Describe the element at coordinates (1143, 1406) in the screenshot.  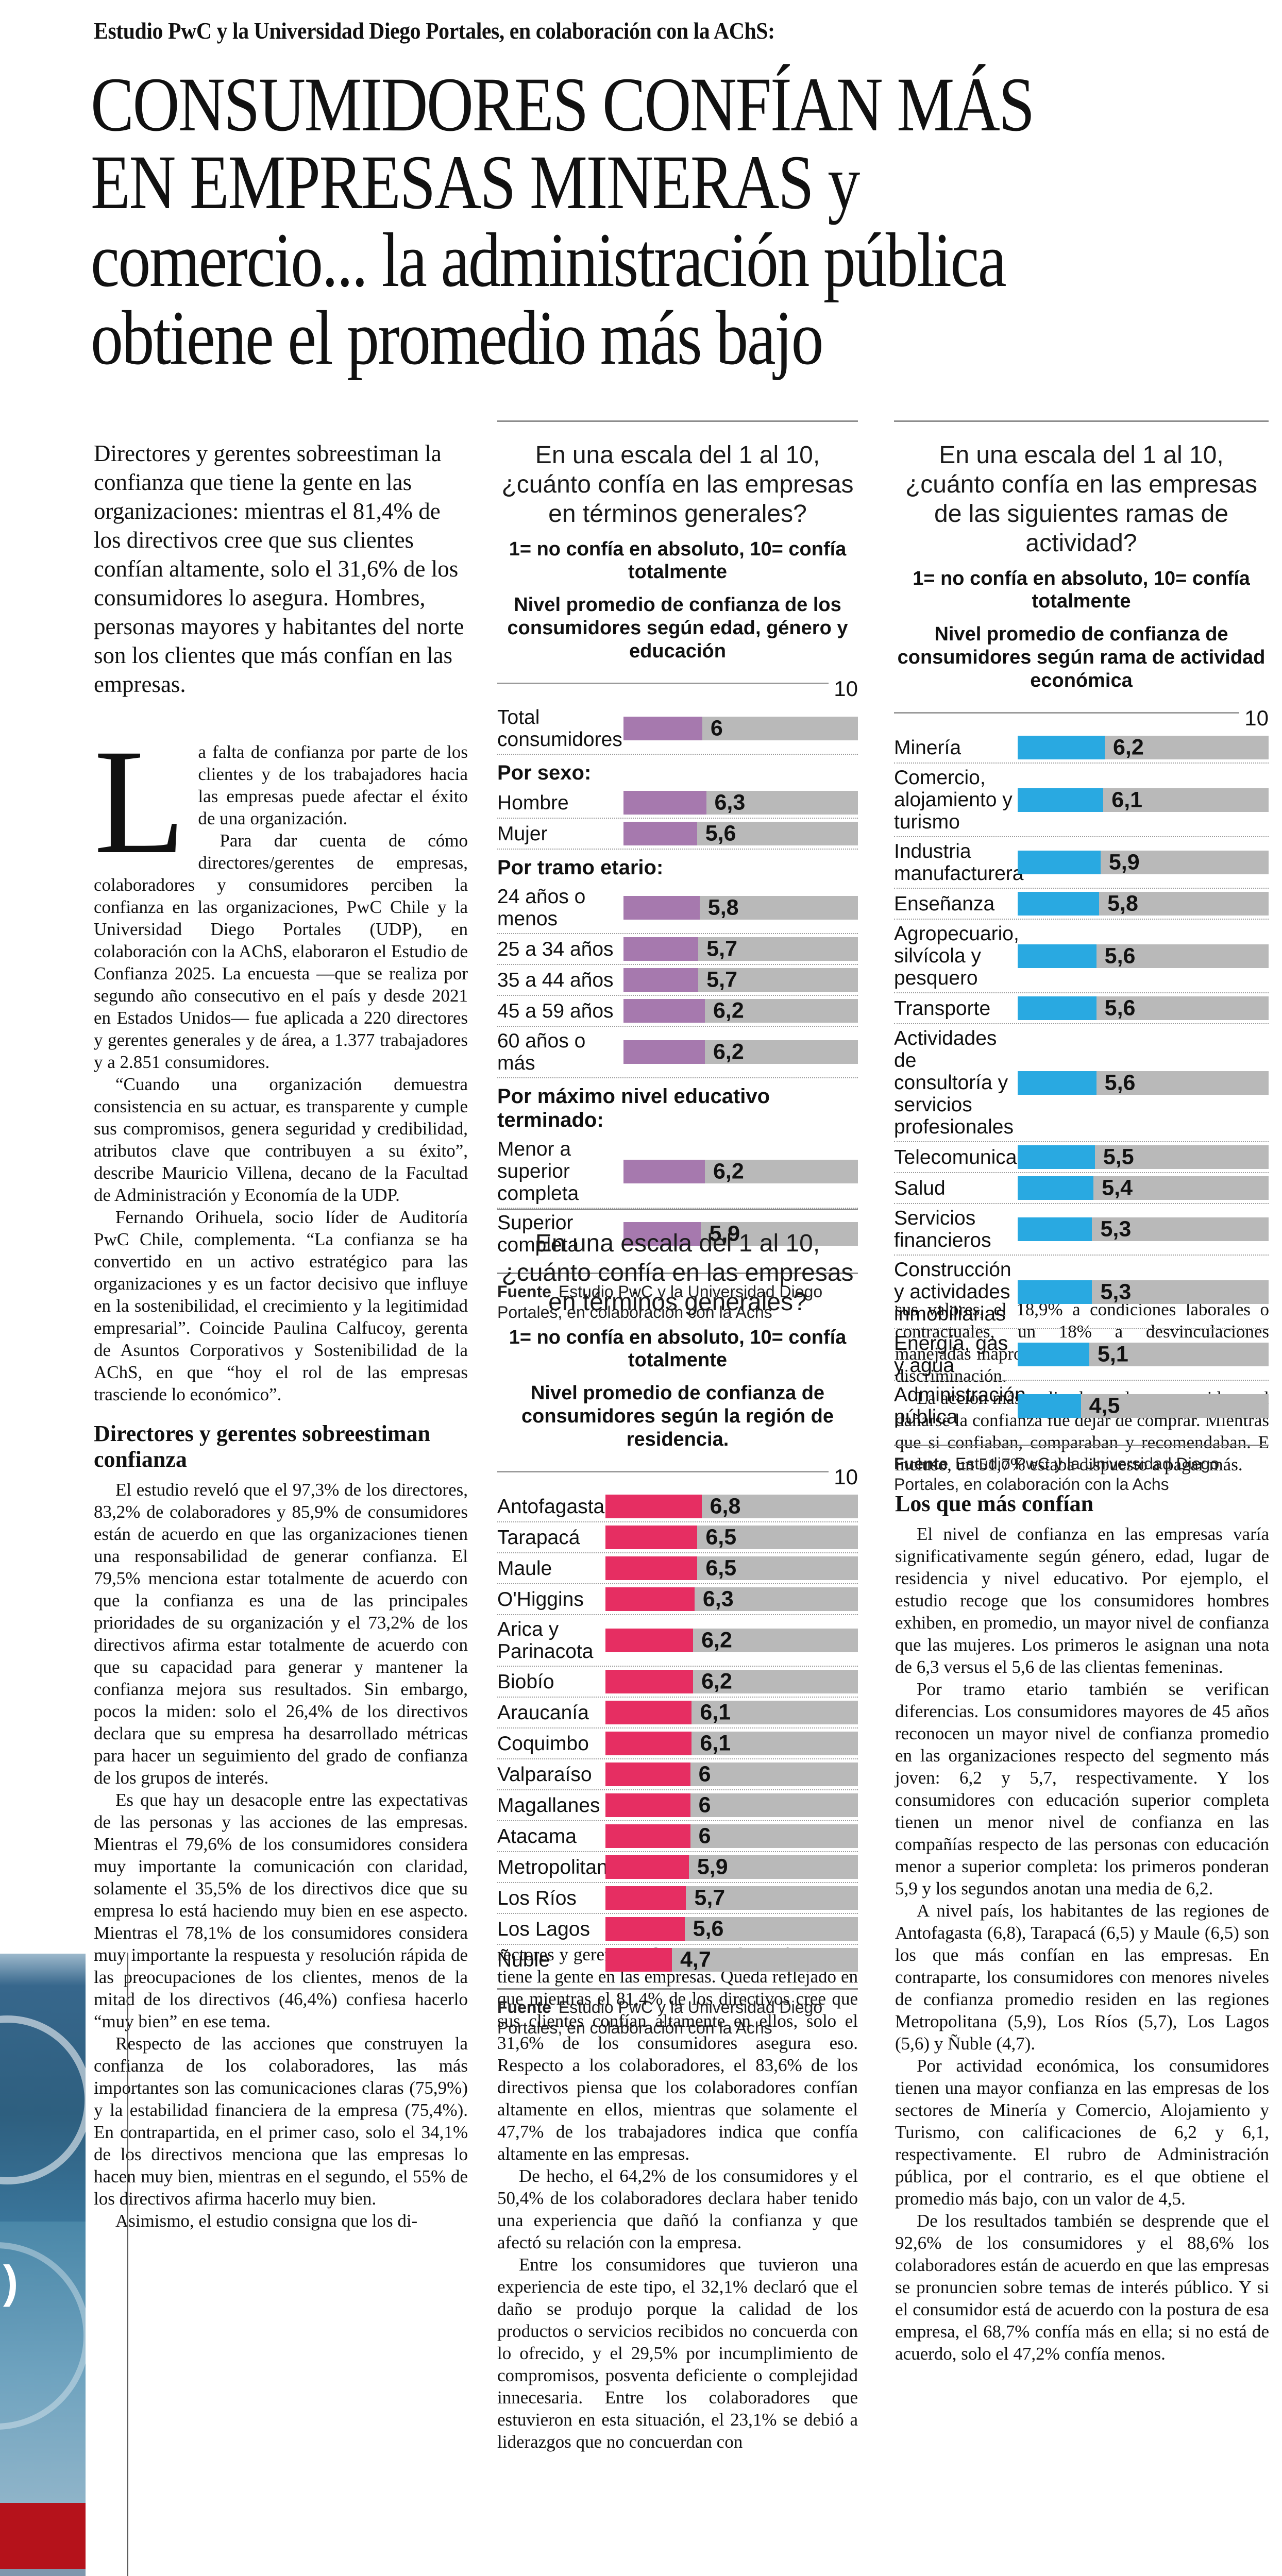
I see `bar-track: 4,5` at that location.